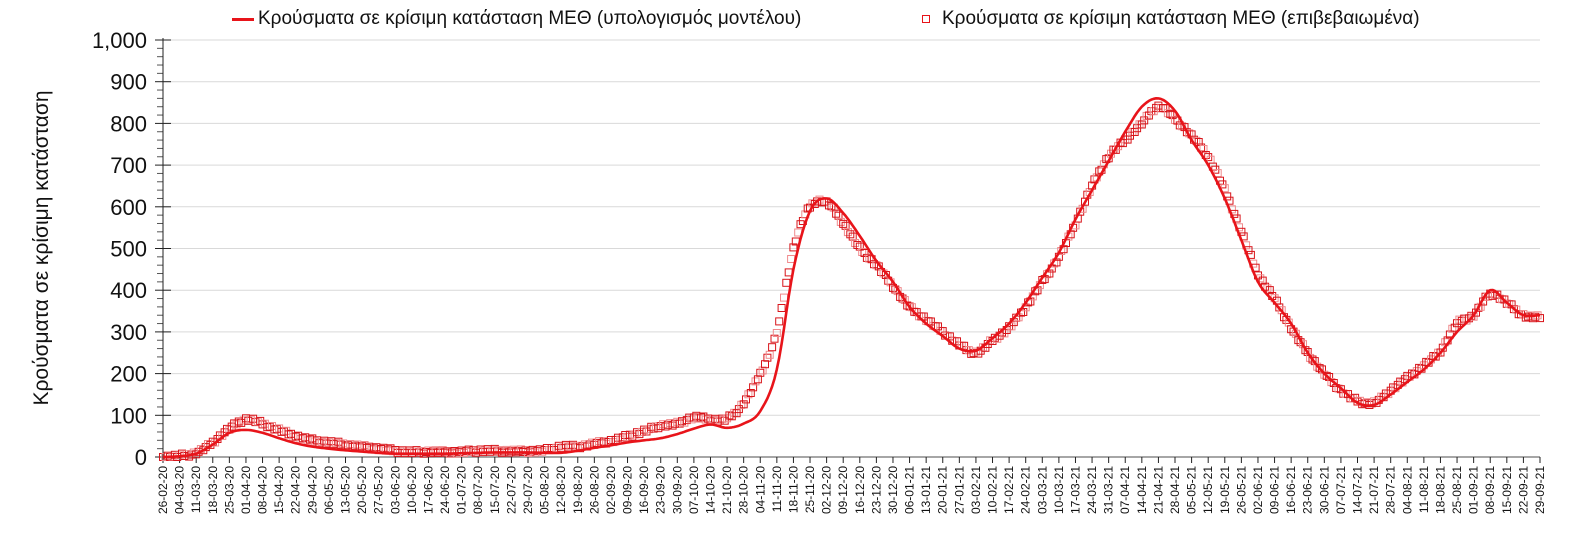 This screenshot has width=1590, height=554. What do you see at coordinates (1175, 490) in the screenshot?
I see `x-tick-label: 28-04-21` at bounding box center [1175, 490].